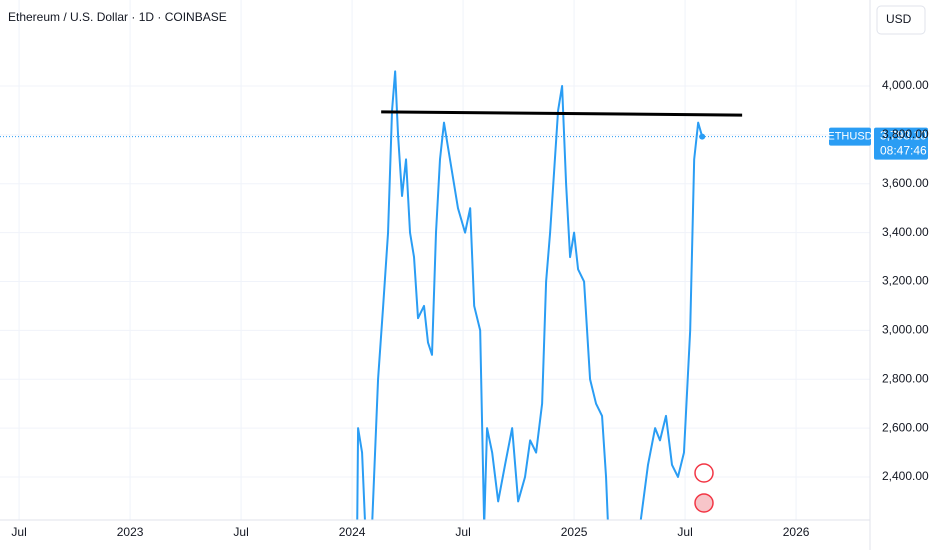  I want to click on y-tick-label: 2,600.00, so click(905, 427).